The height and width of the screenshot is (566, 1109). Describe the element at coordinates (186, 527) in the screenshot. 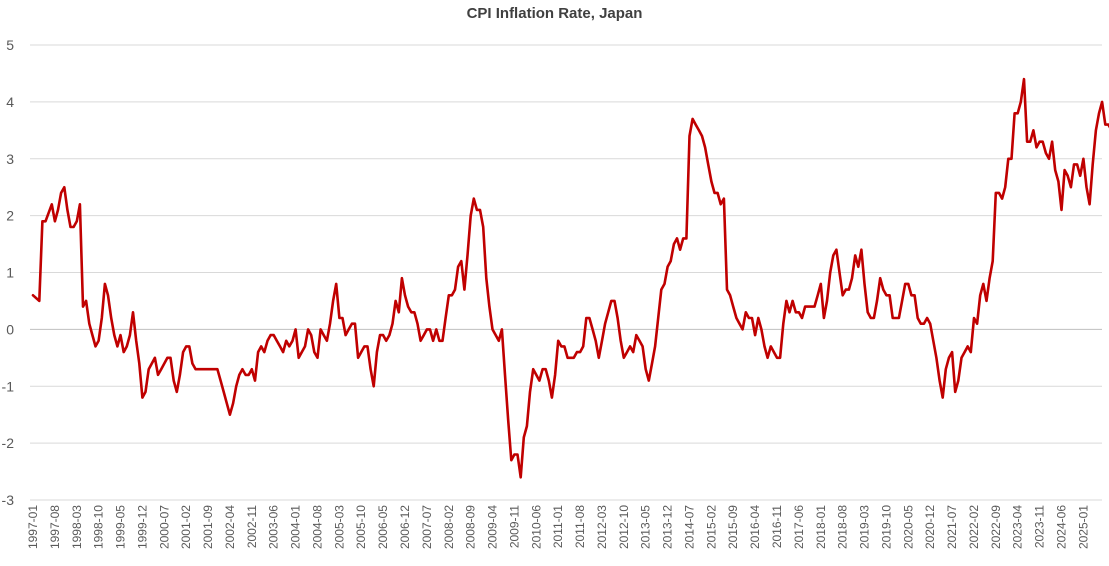

I see `x-tick-label: 2001-02` at that location.